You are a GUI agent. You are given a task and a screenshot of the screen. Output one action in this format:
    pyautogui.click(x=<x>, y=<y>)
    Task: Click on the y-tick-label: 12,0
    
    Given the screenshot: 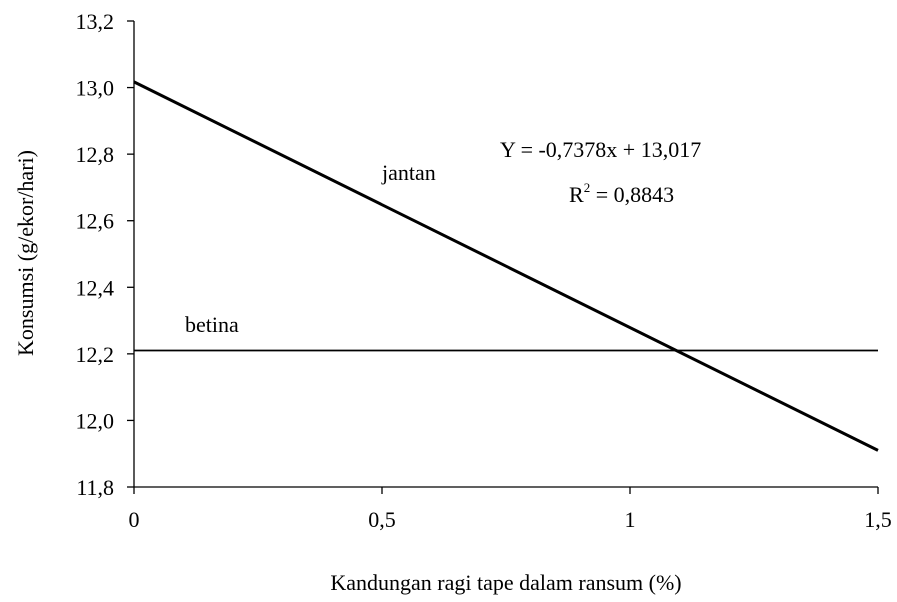 What is the action you would take?
    pyautogui.click(x=95, y=420)
    